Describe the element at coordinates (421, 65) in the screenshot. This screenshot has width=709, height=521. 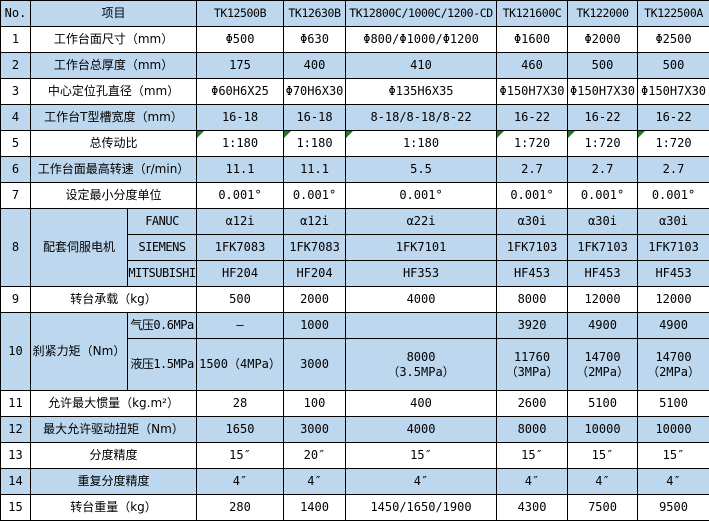
I see `value-cell: 410` at that location.